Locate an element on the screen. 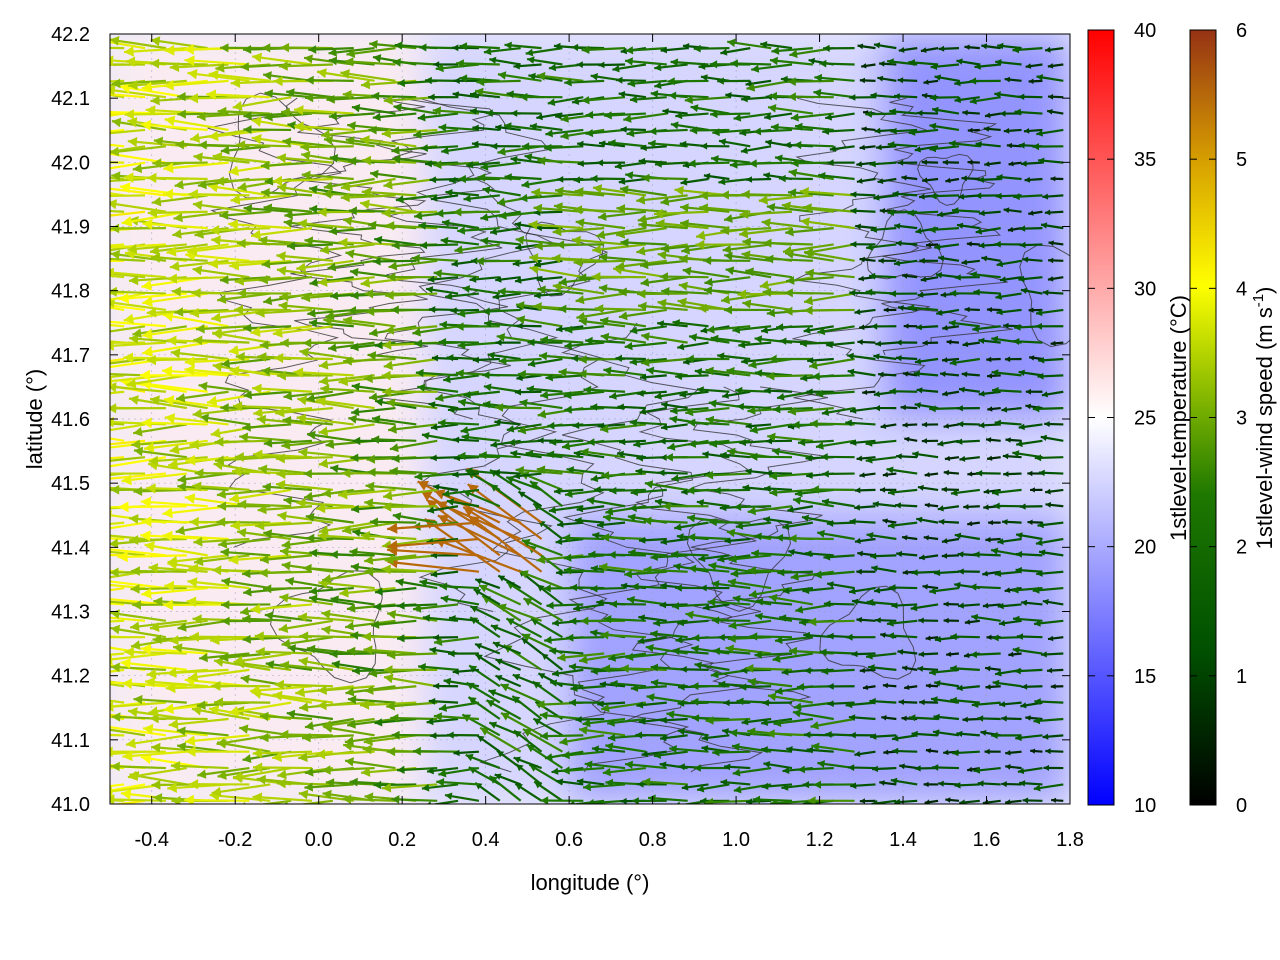 This screenshot has height=960, width=1280. contour-loop is located at coordinates (945, 179).